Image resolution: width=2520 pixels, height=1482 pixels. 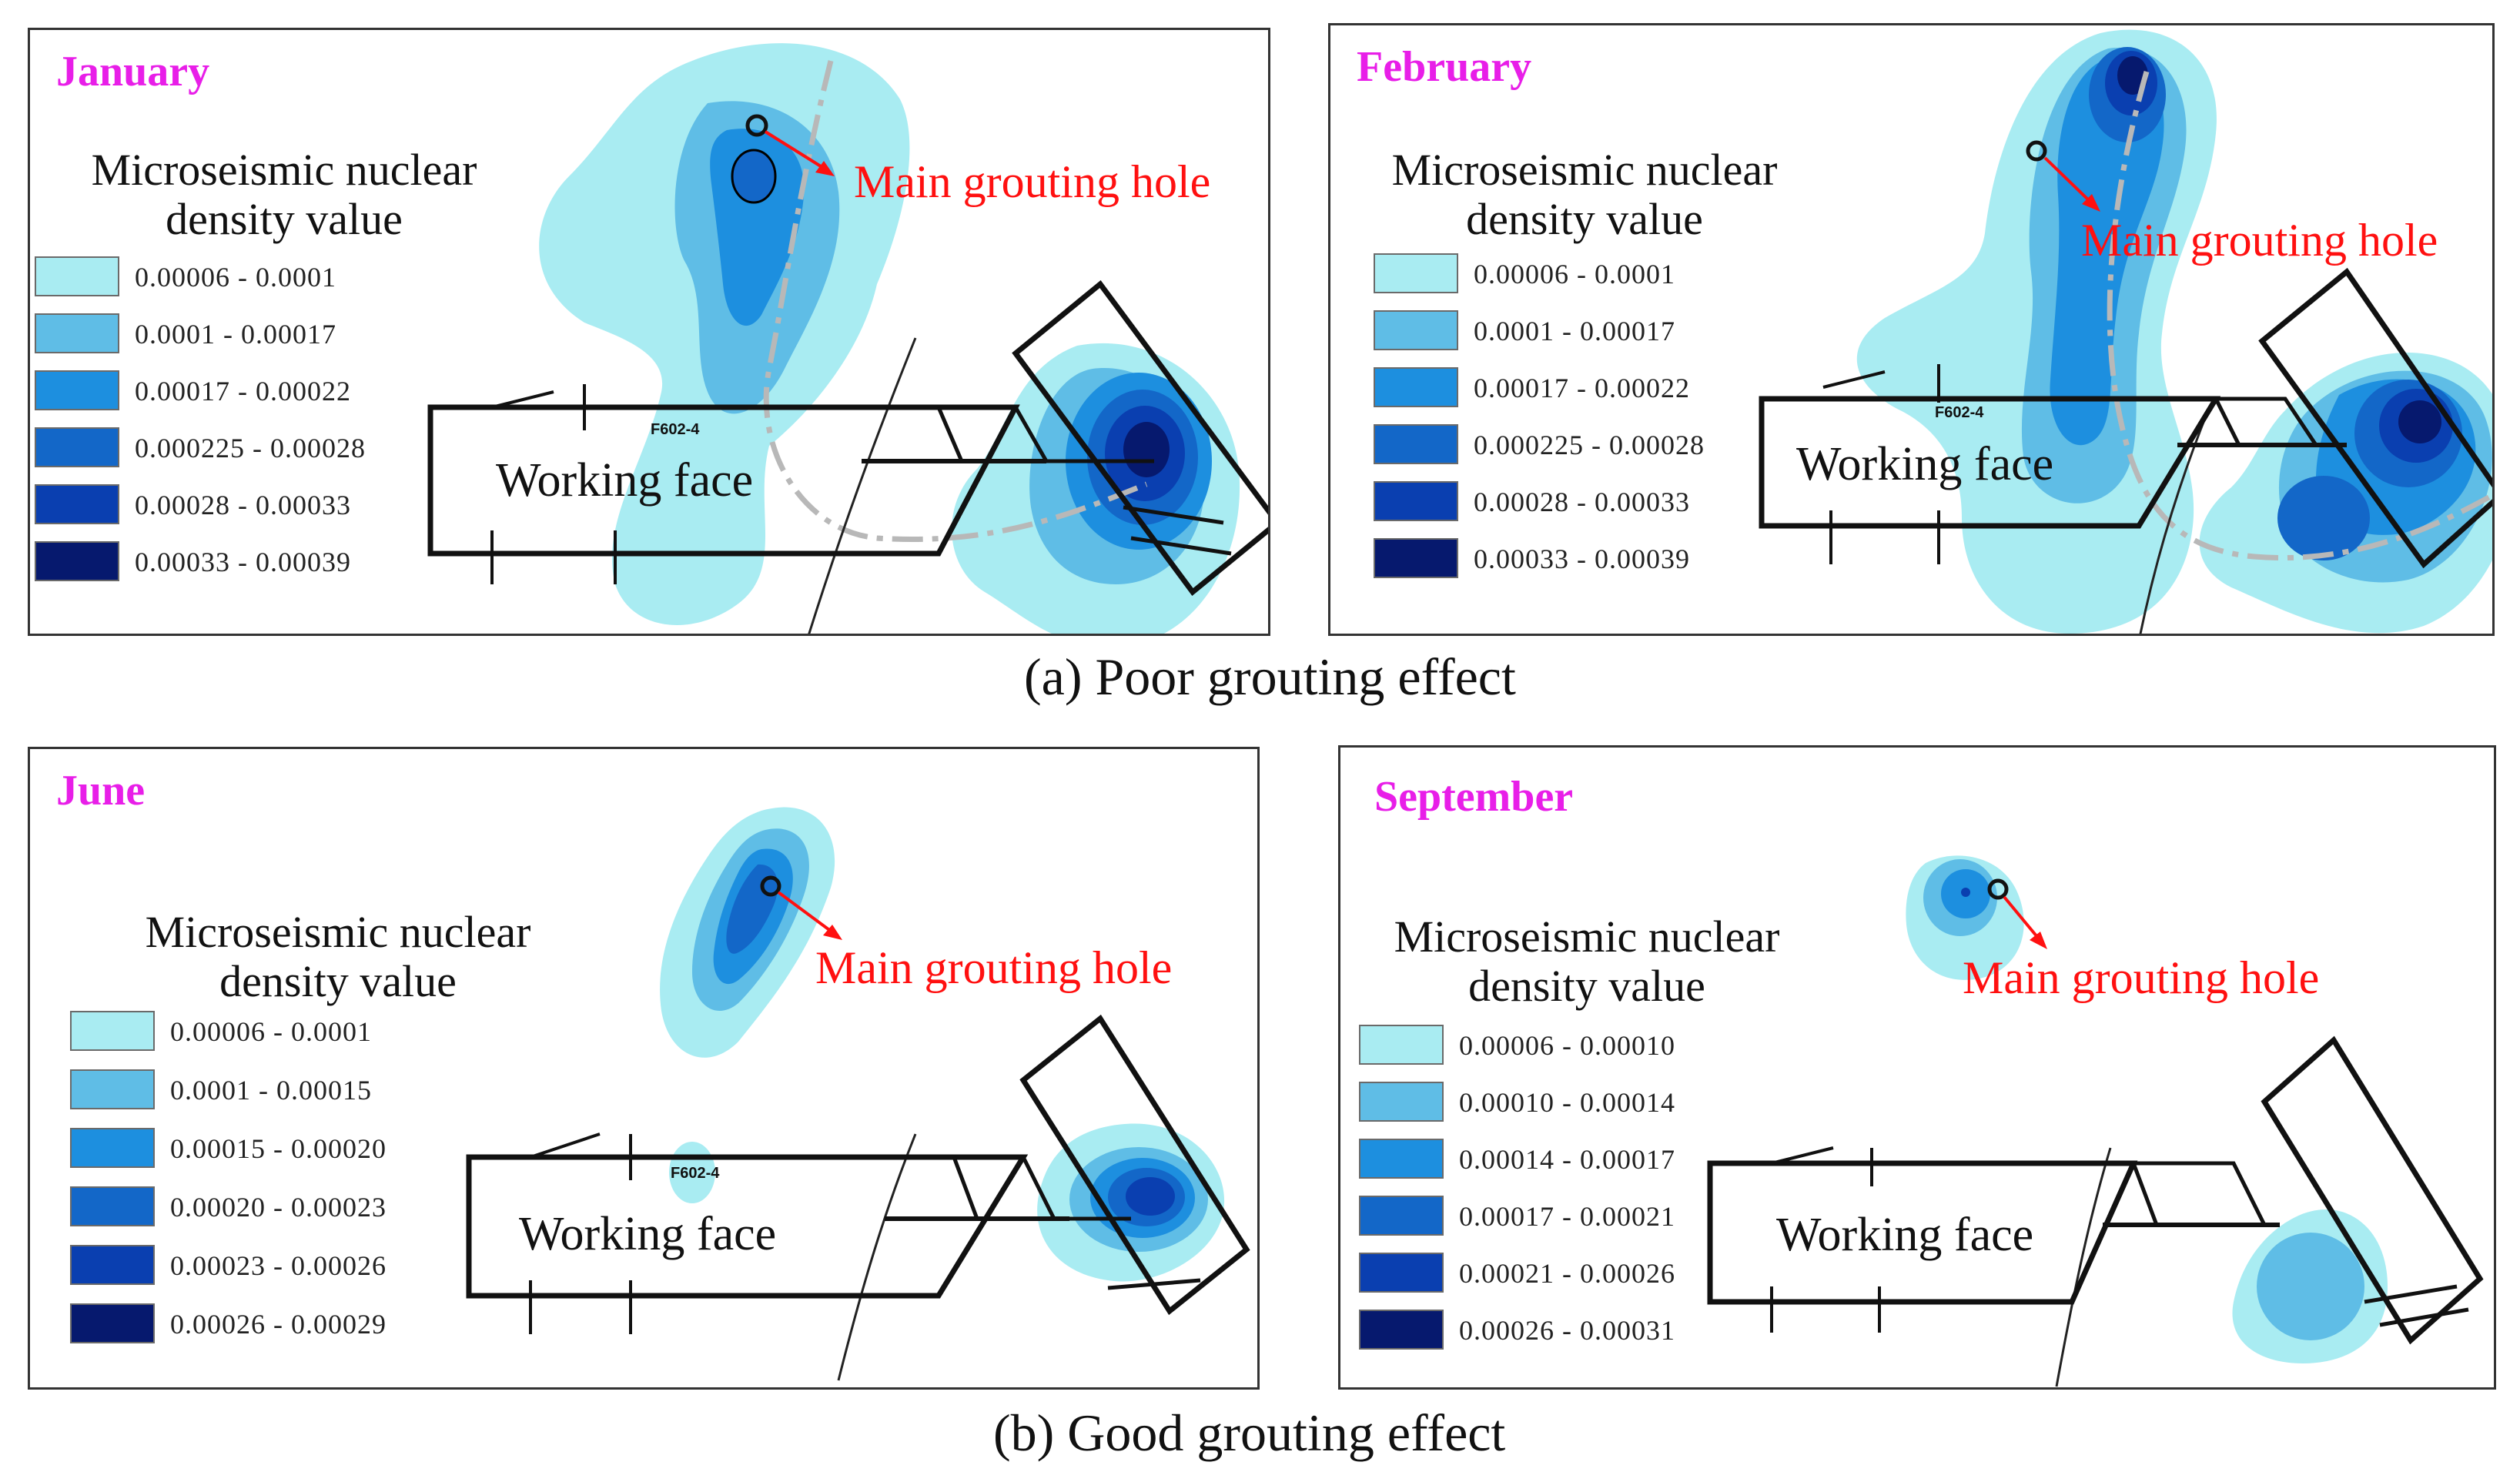 What do you see at coordinates (858, 1094) in the screenshot?
I see `density-map-june` at bounding box center [858, 1094].